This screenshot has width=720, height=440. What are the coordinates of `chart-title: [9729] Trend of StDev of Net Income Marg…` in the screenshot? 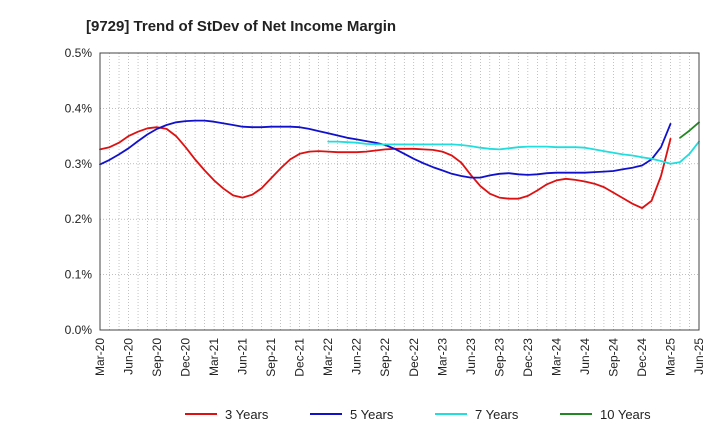 It's located at (241, 26).